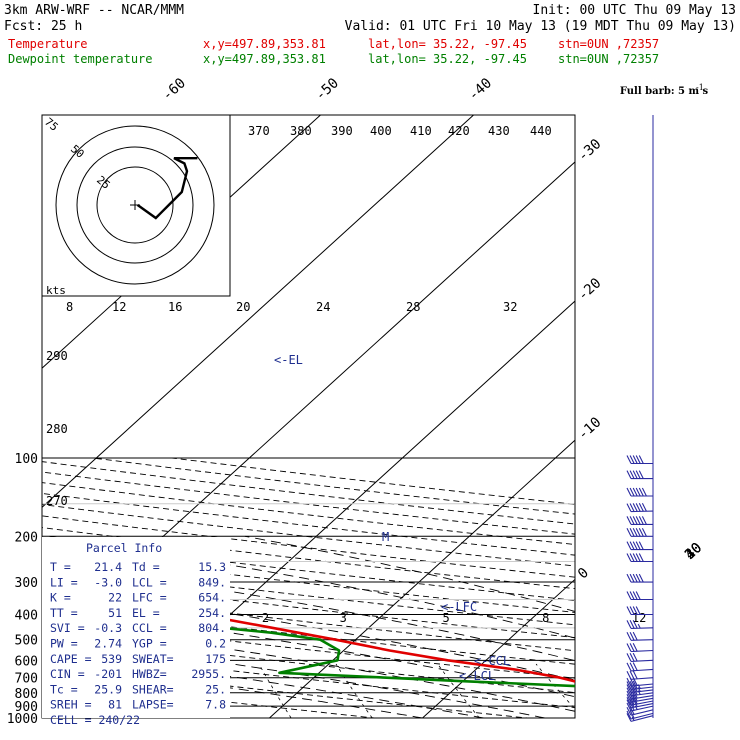 The image size is (740, 740). I want to click on mixing-ratio-label-2: 2, so click(265, 618).